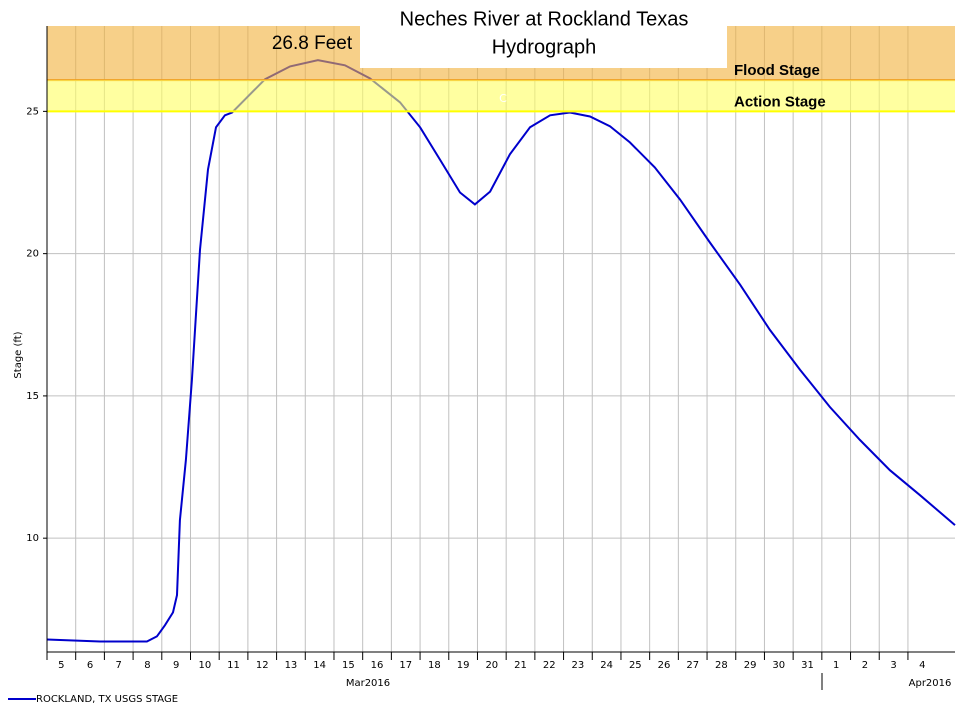 This screenshot has width=960, height=720. I want to click on annotation: C, so click(503, 98).